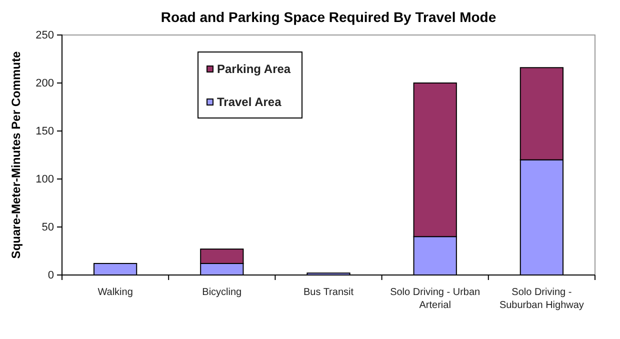 The image size is (620, 339). I want to click on x-tick-label: Solo Driving - Urban Arterial, so click(435, 299).